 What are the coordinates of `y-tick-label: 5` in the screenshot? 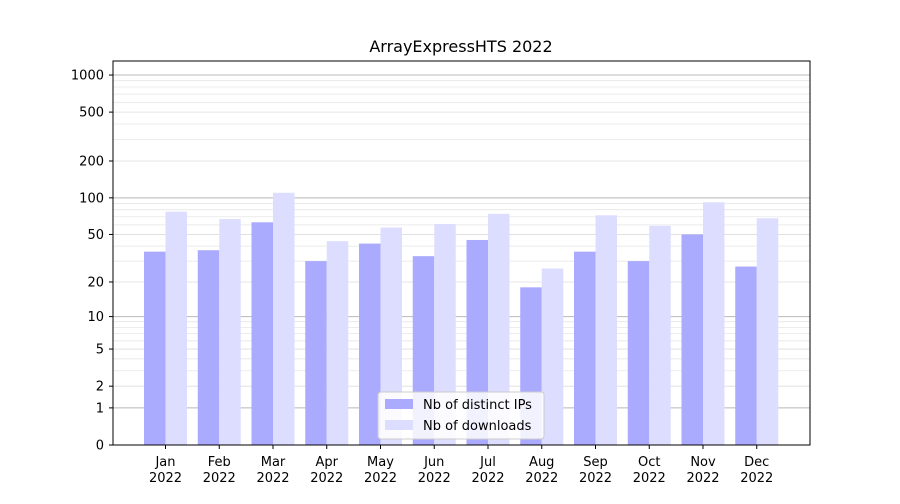 It's located at (100, 350).